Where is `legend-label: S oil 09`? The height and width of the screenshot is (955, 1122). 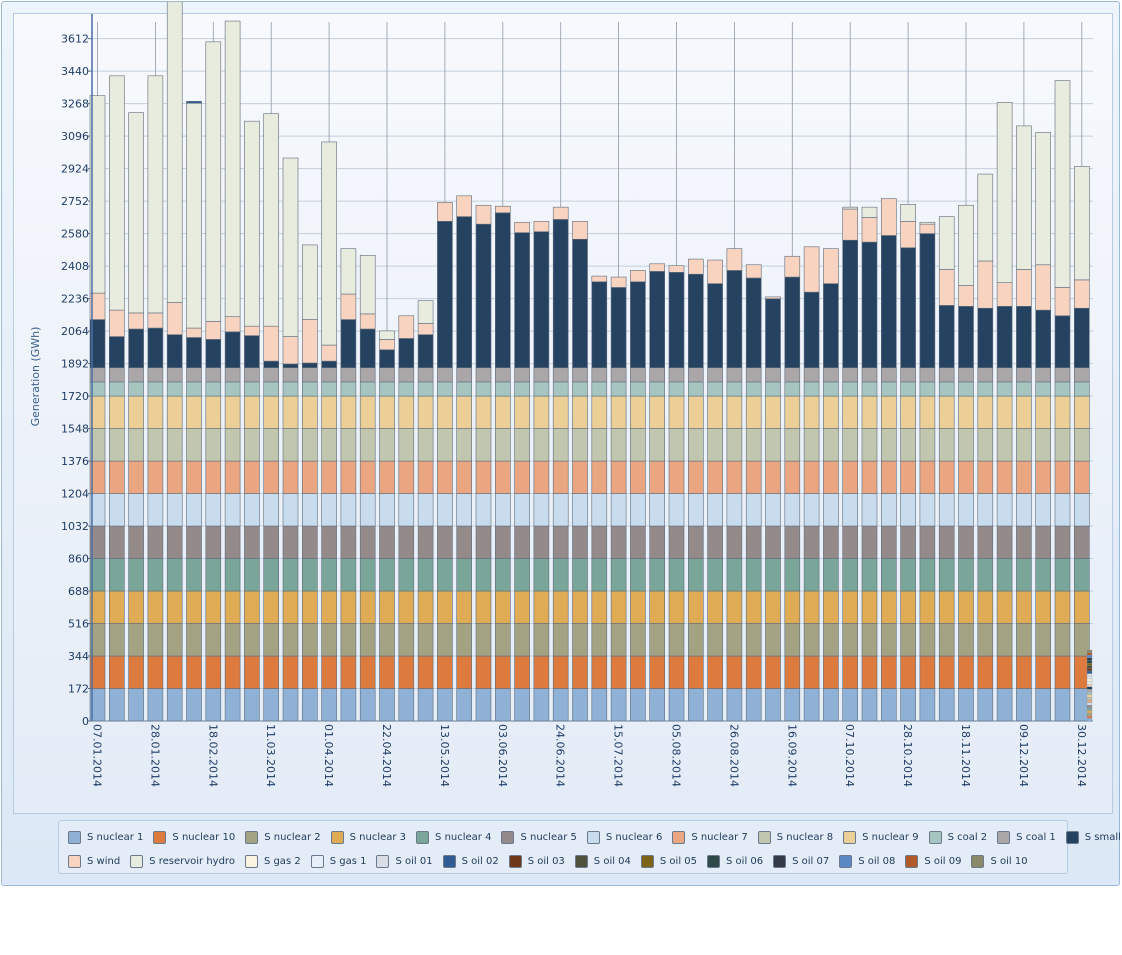
legend-label: S oil 09 is located at coordinates (943, 861).